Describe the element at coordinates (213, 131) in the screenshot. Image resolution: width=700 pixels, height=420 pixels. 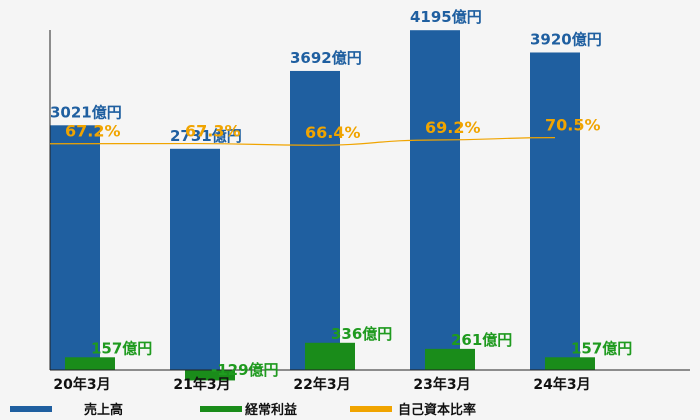
I see `equity-ratio-data-label: 67.3%` at that location.